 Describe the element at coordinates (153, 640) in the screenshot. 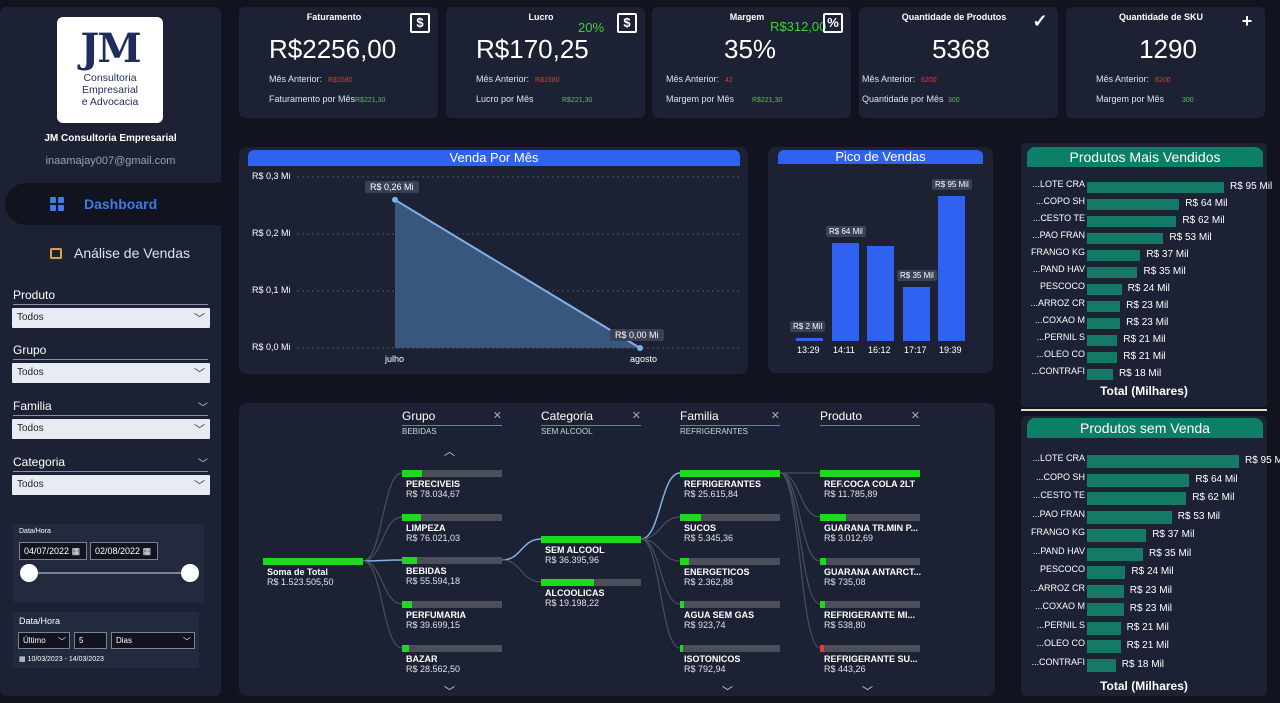

I see `relative-unit-select: Dias ﹀` at that location.